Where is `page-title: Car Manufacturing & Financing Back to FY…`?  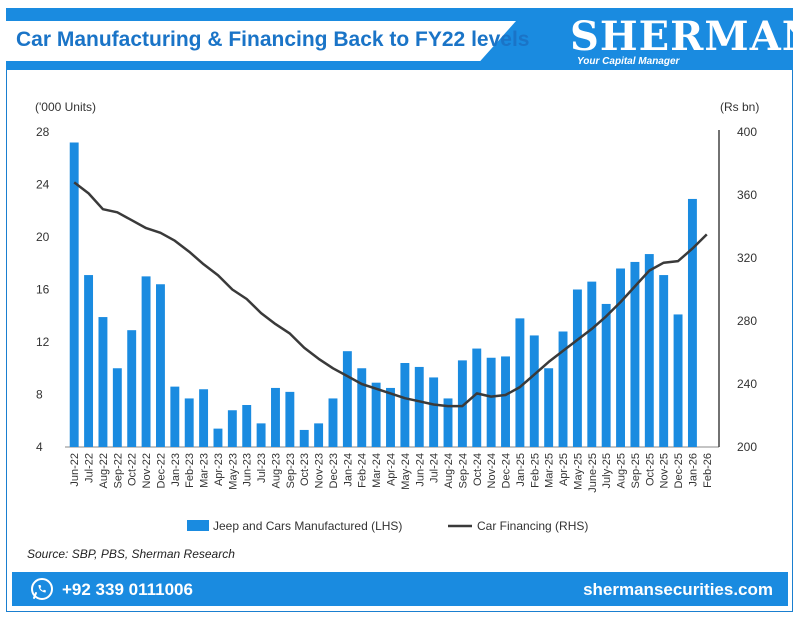
page-title: Car Manufacturing & Financing Back to FY… is located at coordinates (273, 39).